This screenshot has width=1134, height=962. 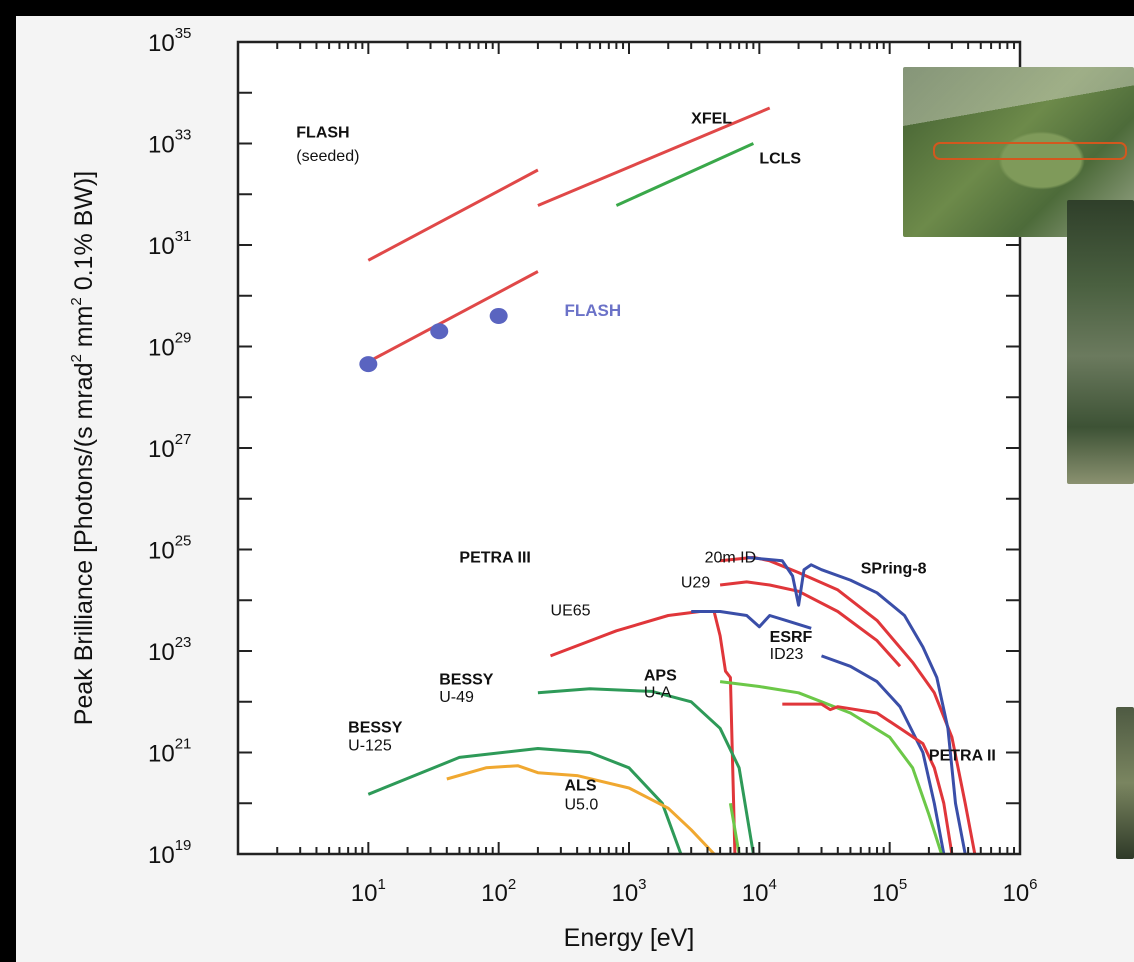 I want to click on y-tick-label: 1035, so click(x=169, y=41).